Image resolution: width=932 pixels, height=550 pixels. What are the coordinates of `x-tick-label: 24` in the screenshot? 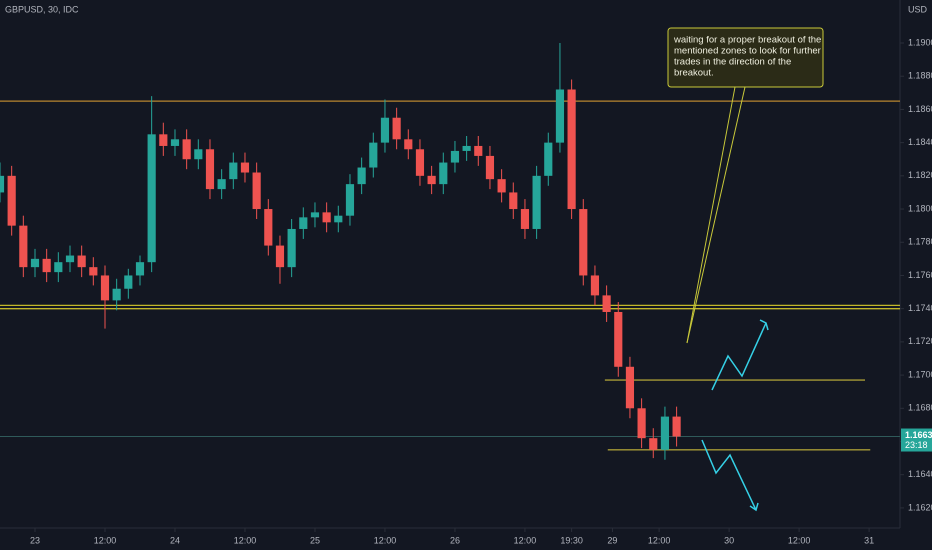 It's located at (175, 540).